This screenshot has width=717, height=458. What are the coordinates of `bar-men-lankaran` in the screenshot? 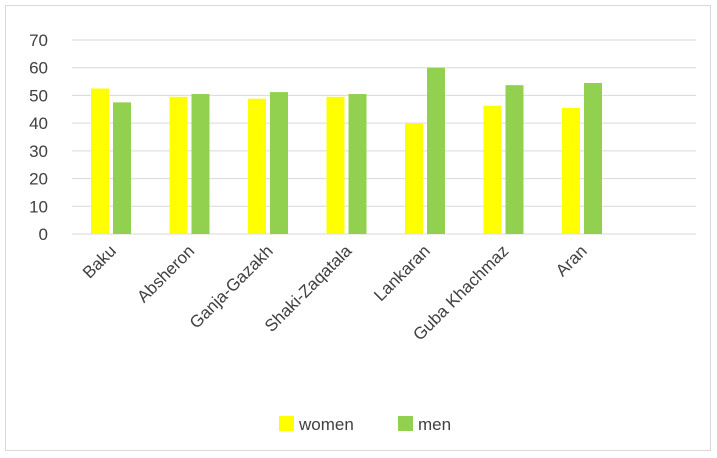 It's located at (436, 150).